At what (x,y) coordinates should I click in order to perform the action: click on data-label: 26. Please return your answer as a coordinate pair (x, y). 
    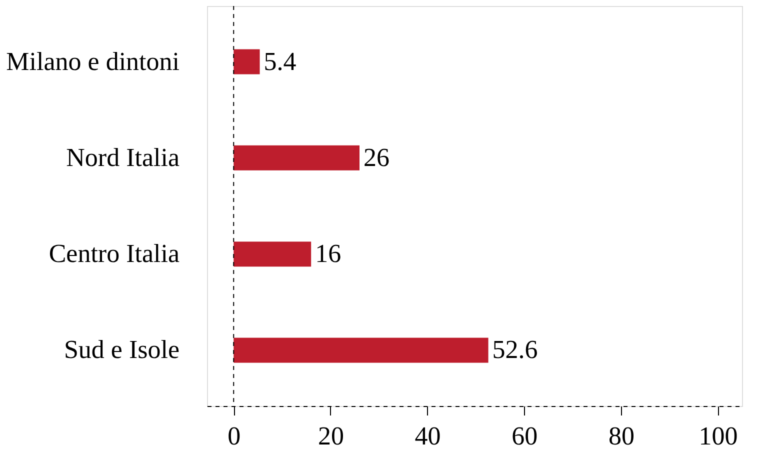
    Looking at the image, I should click on (377, 157).